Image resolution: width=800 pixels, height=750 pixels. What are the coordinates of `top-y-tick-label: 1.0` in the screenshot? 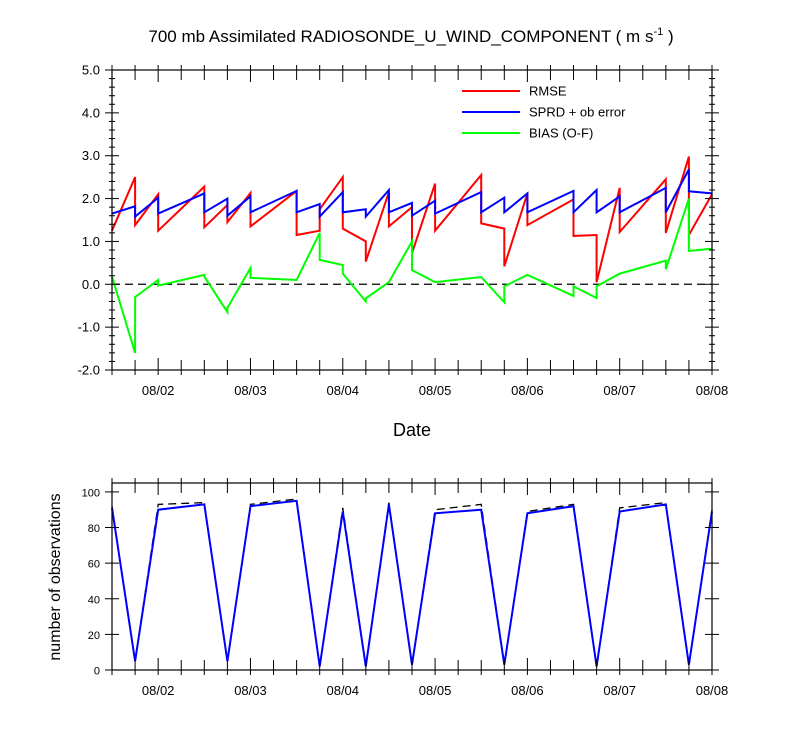 It's located at (91, 241).